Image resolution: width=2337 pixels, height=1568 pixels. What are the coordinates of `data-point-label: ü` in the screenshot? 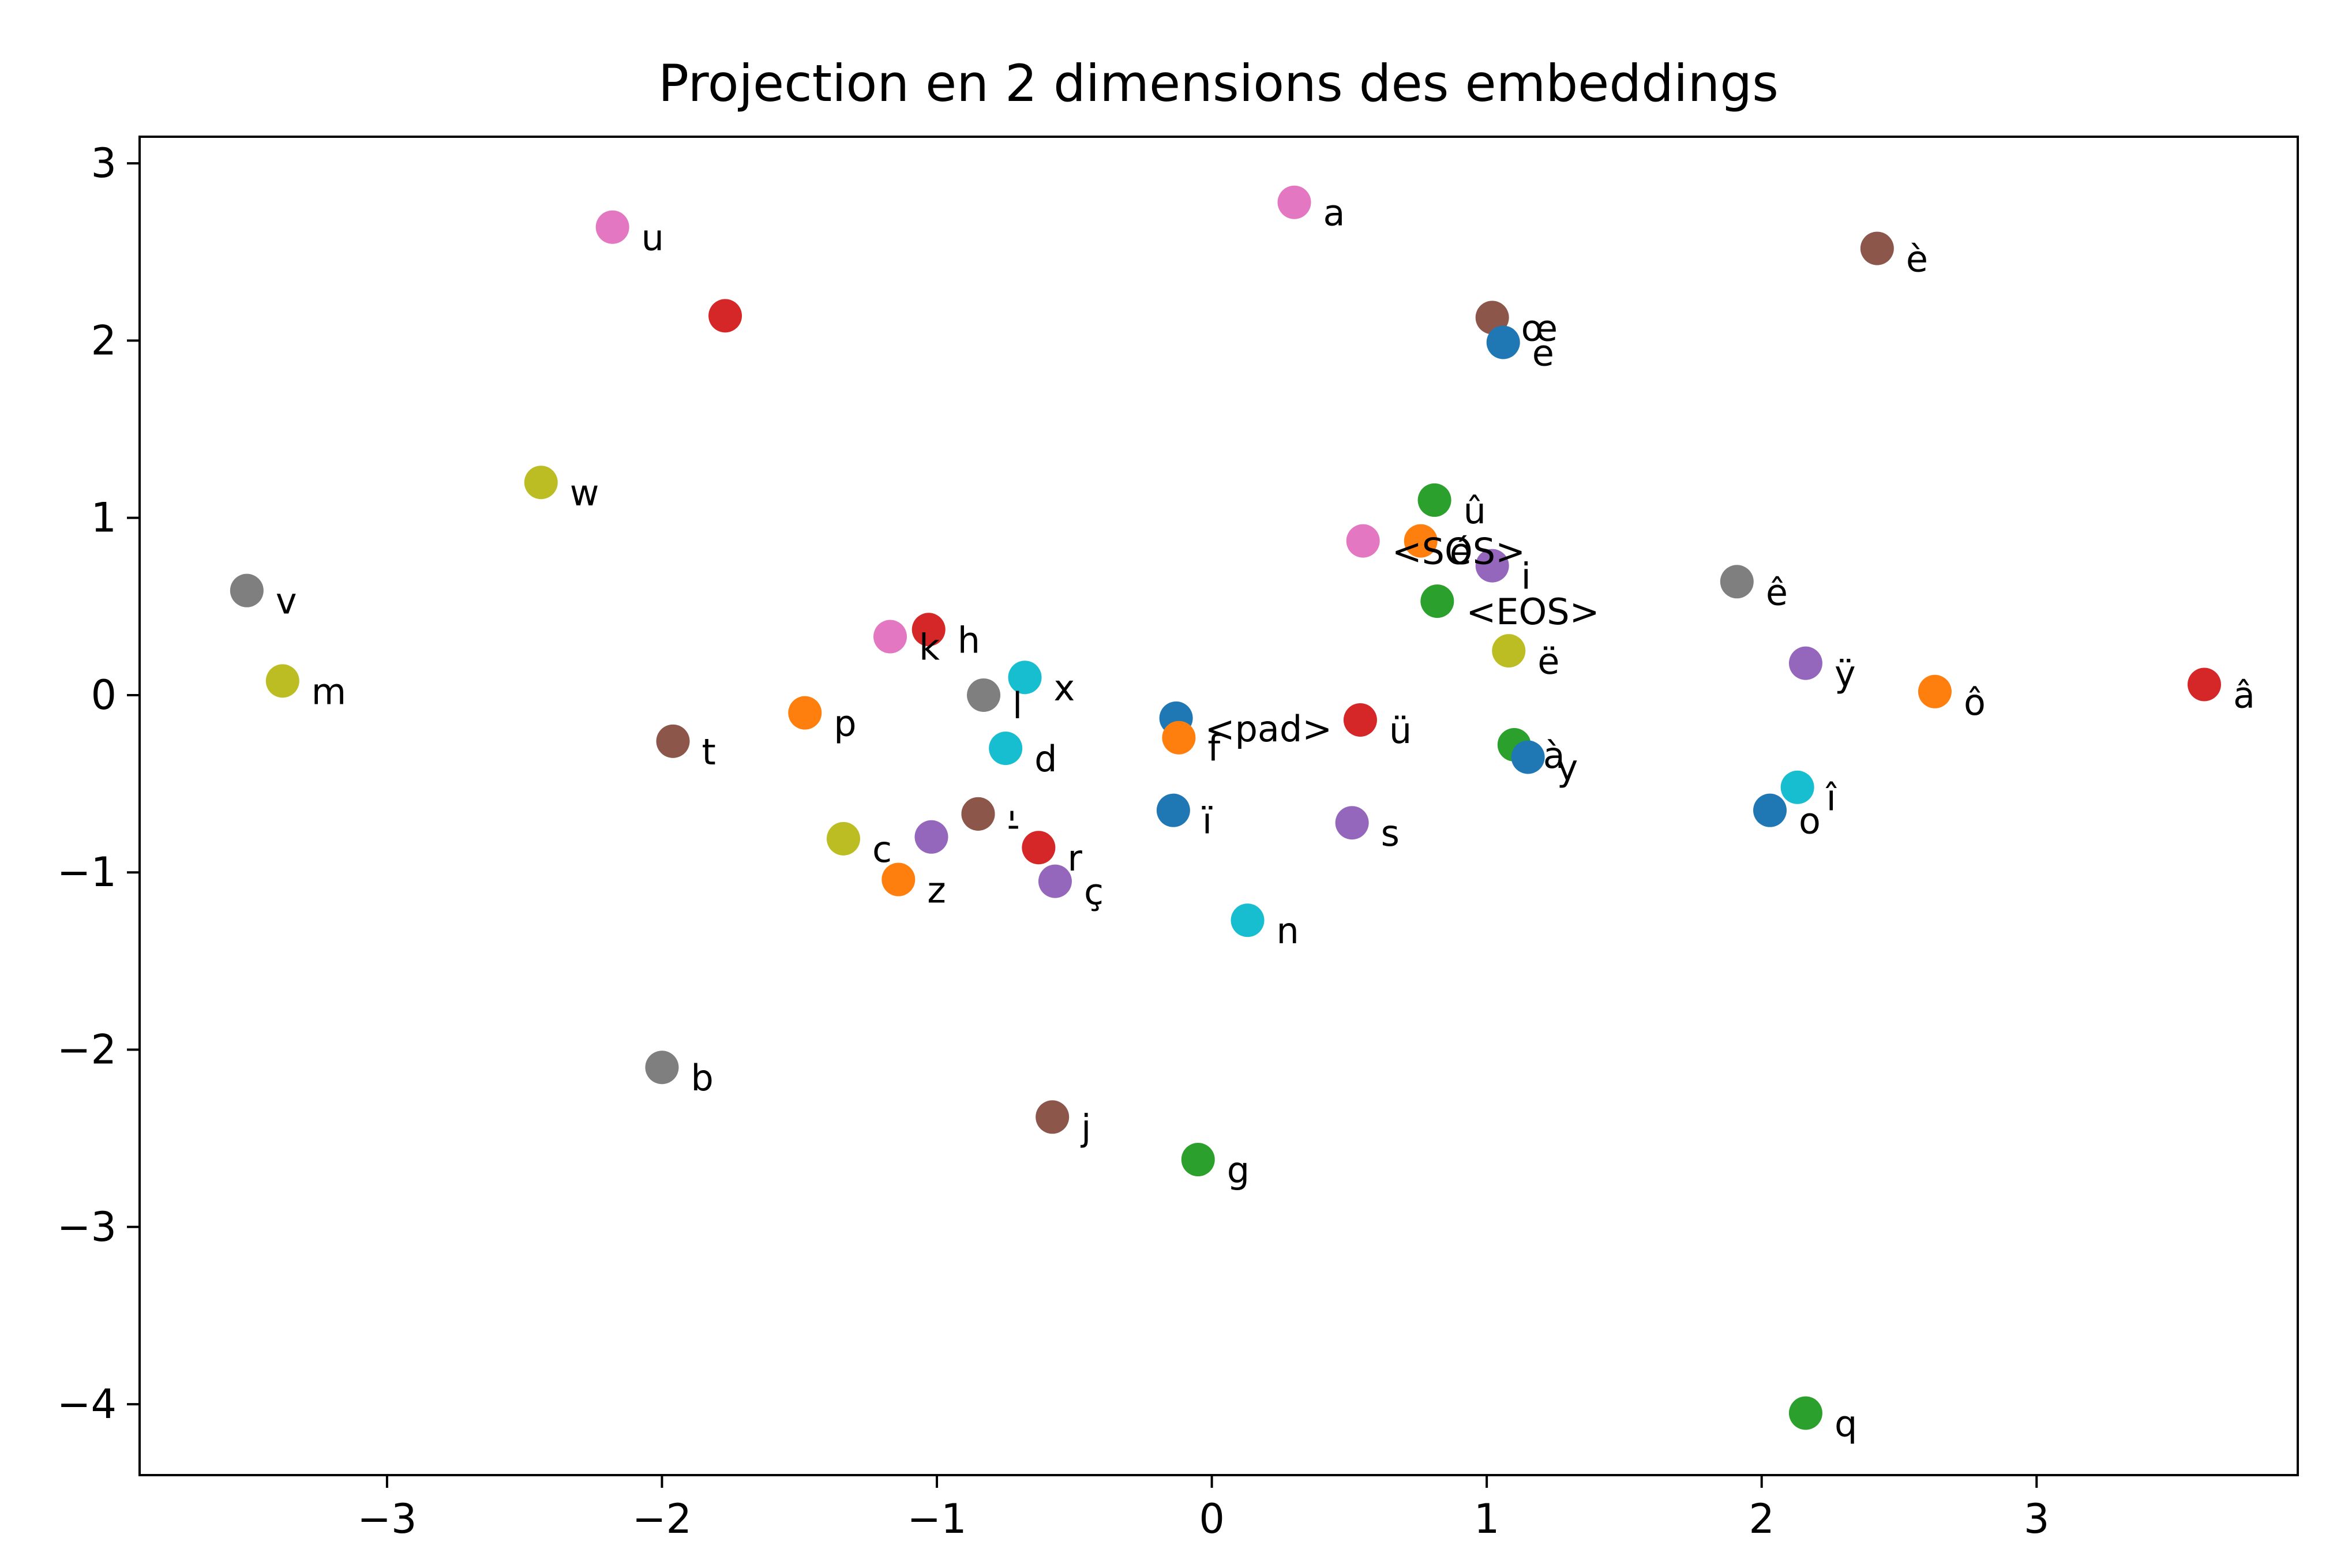 It's located at (1401, 731).